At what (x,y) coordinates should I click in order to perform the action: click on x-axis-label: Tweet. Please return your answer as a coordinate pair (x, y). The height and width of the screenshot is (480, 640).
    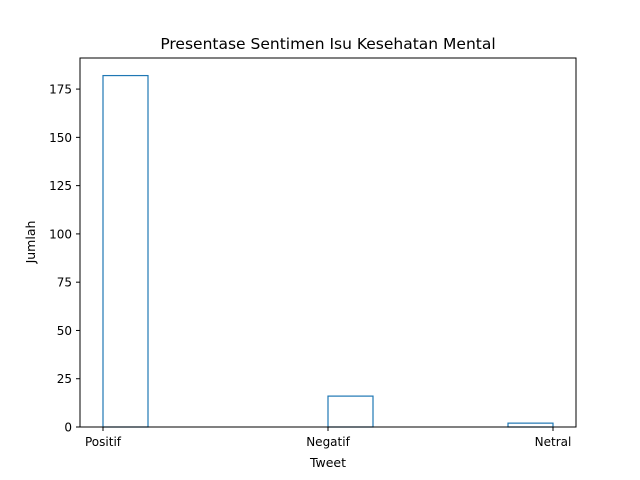
    Looking at the image, I should click on (327, 462).